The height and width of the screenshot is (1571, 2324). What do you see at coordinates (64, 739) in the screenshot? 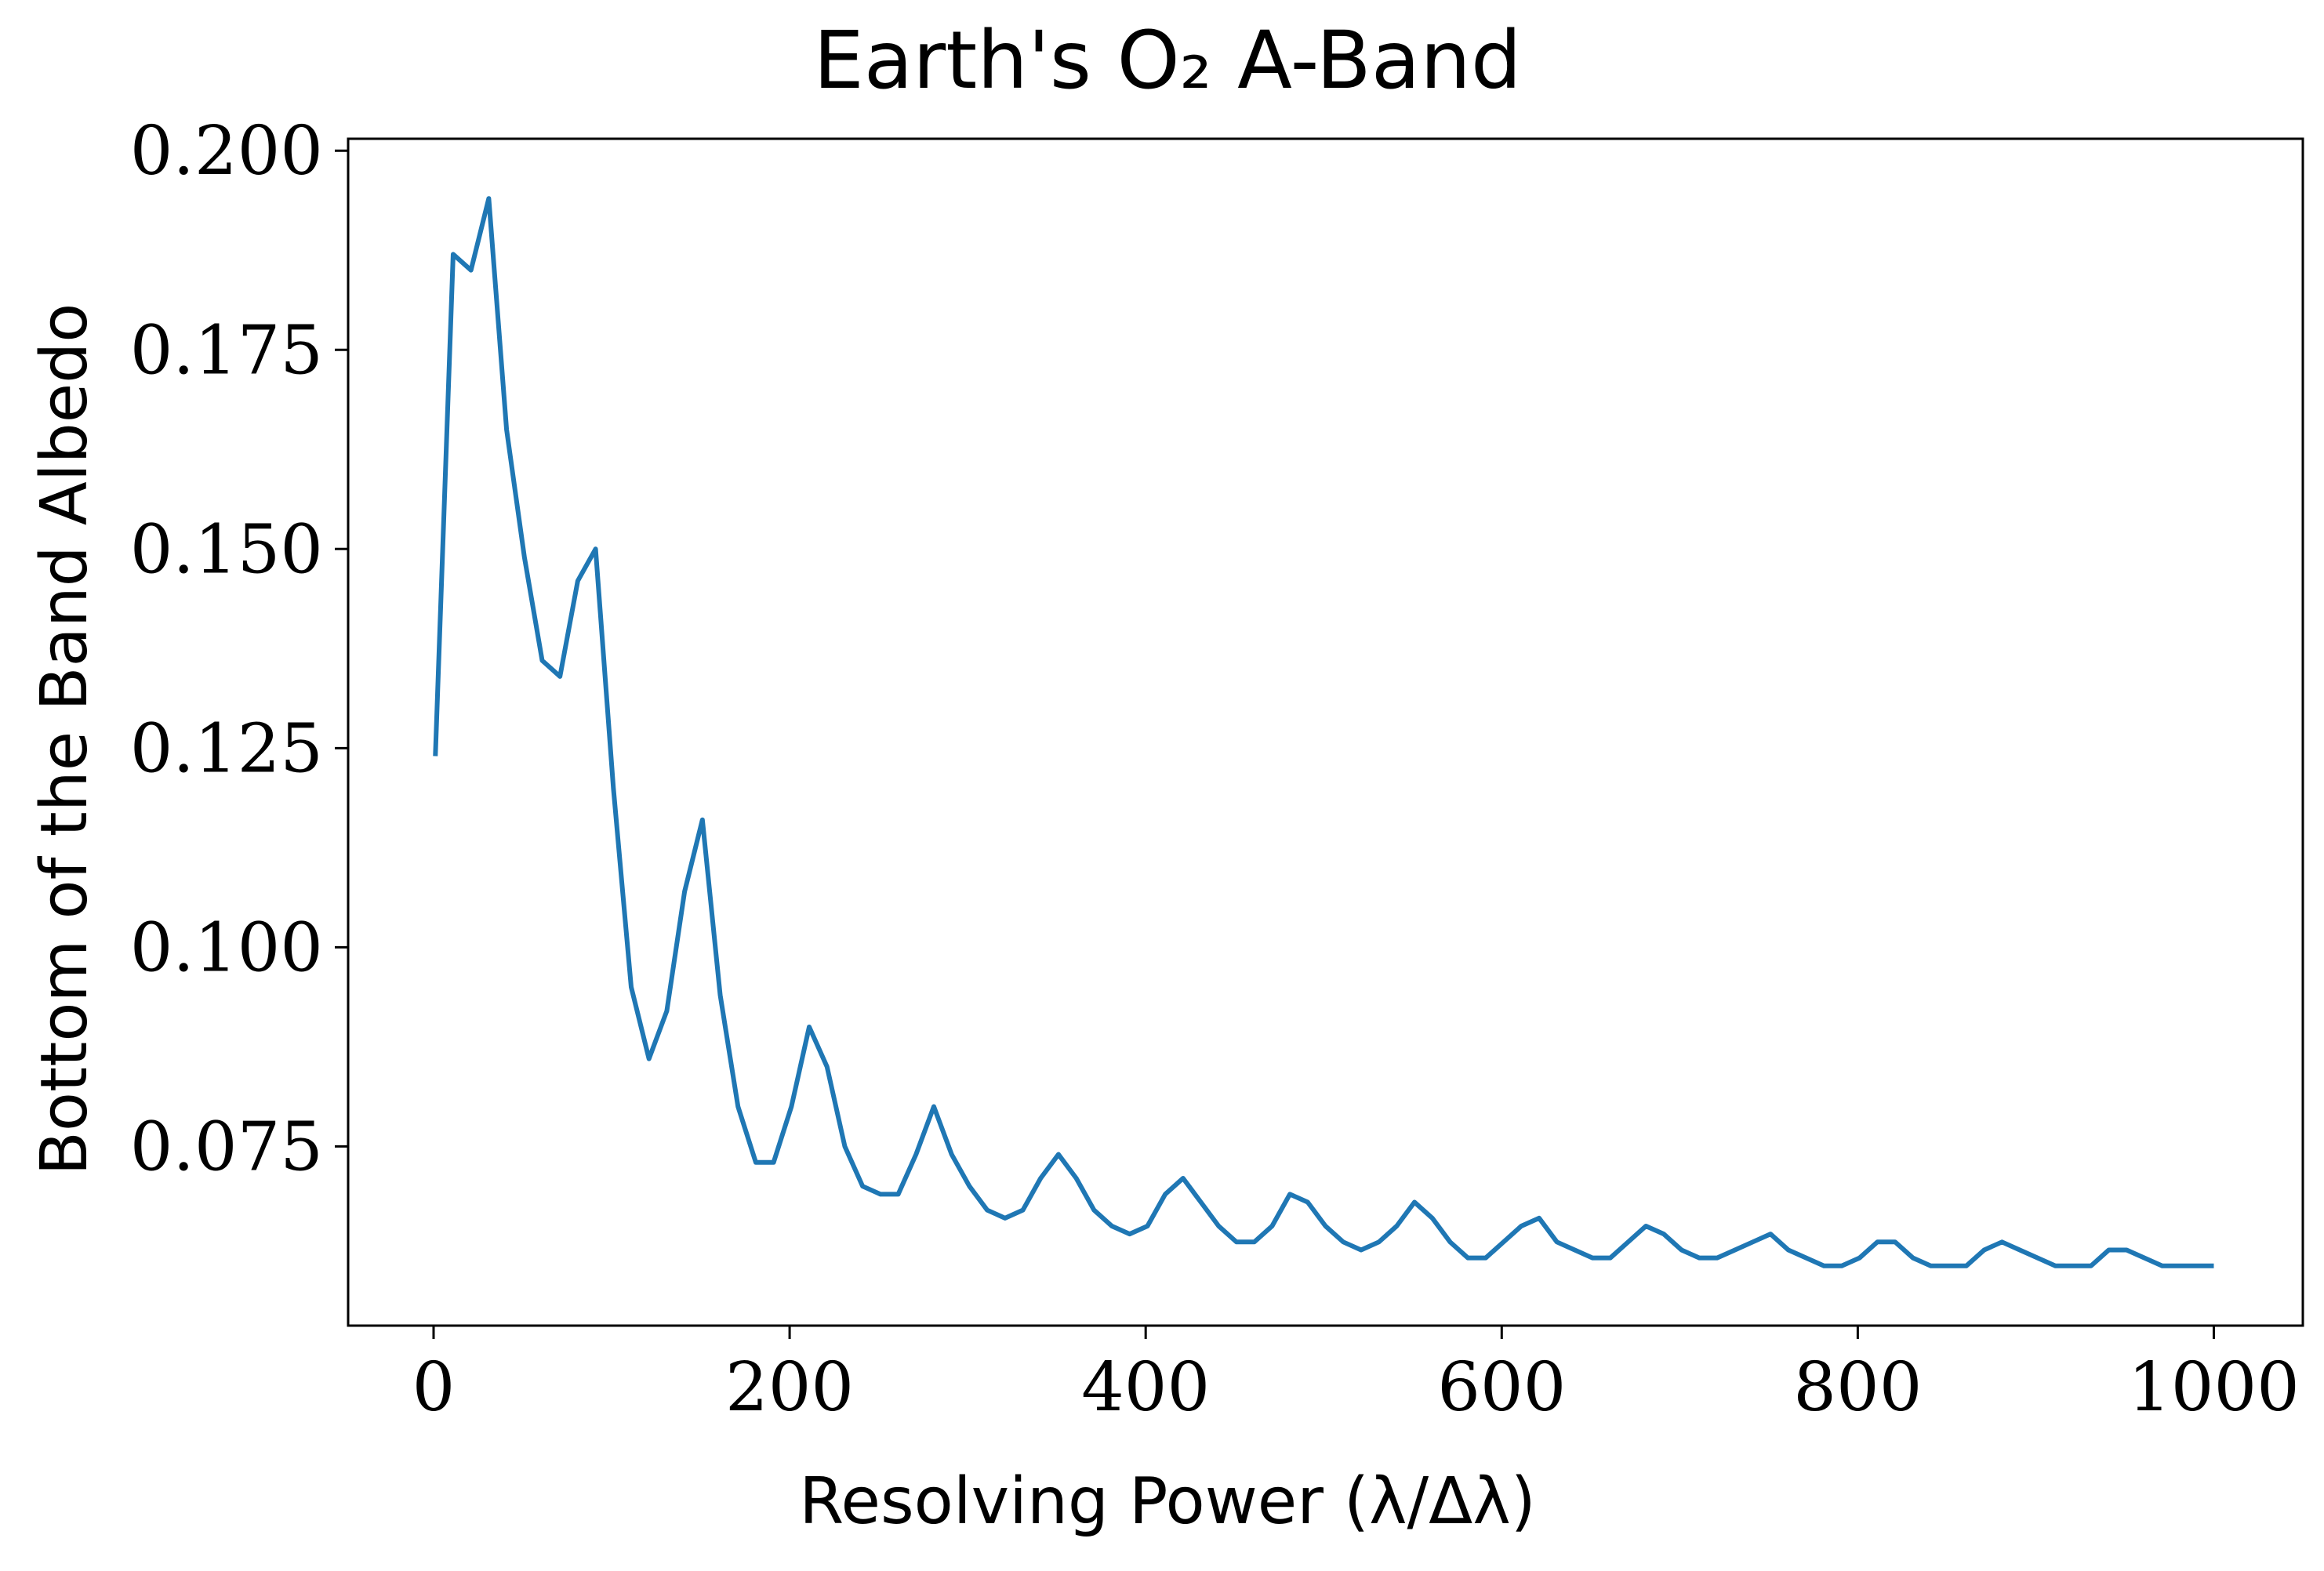
I see `y-axis-label: Bottom of the Band Albedo` at bounding box center [64, 739].